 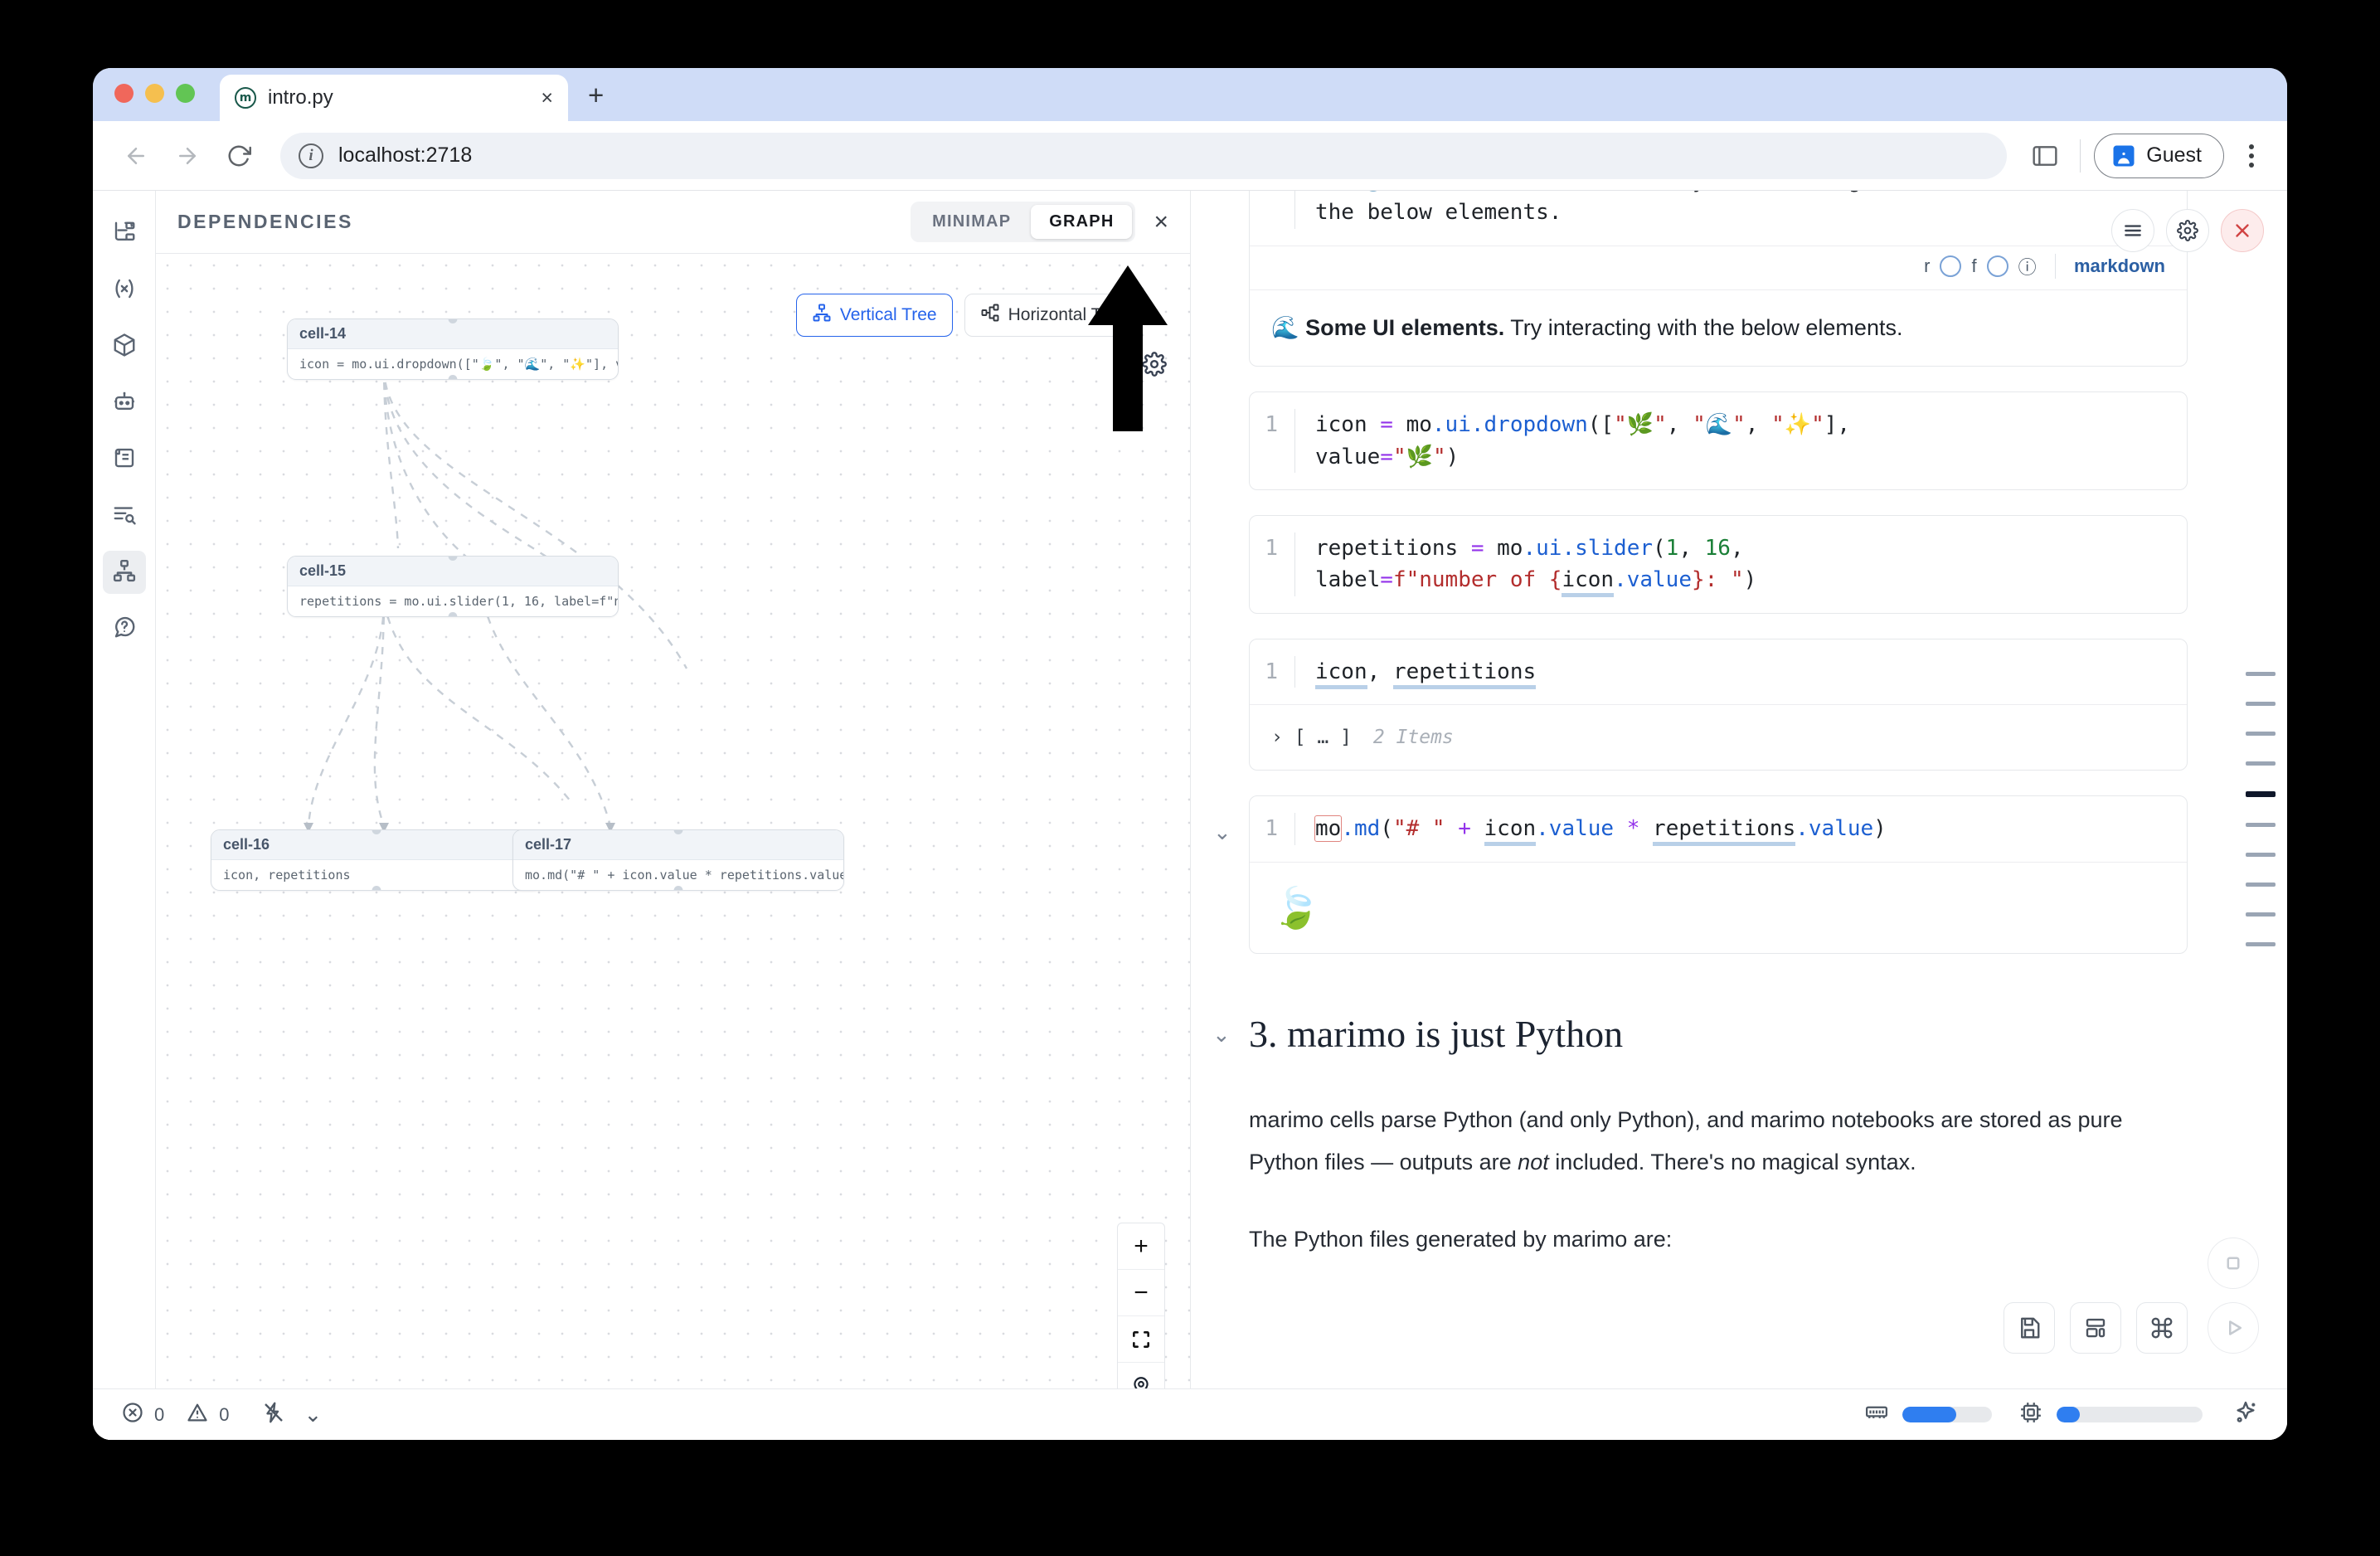 What do you see at coordinates (2029, 1328) in the screenshot?
I see `save-button` at bounding box center [2029, 1328].